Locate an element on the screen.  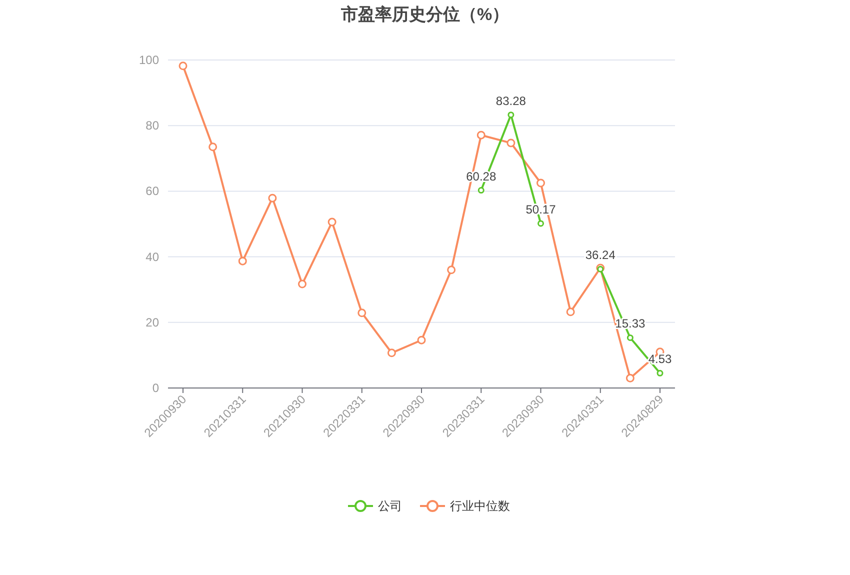
y-tick-label: 80 is located at coordinates (153, 125).